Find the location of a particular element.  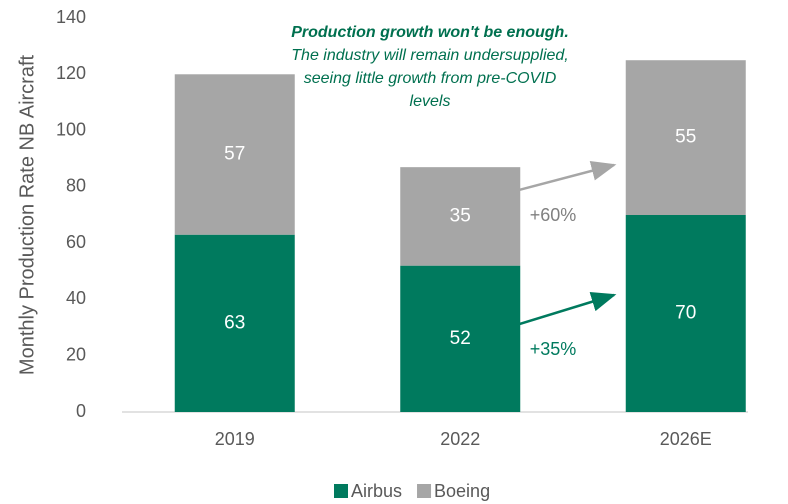

data-label: 70 is located at coordinates (685, 313).